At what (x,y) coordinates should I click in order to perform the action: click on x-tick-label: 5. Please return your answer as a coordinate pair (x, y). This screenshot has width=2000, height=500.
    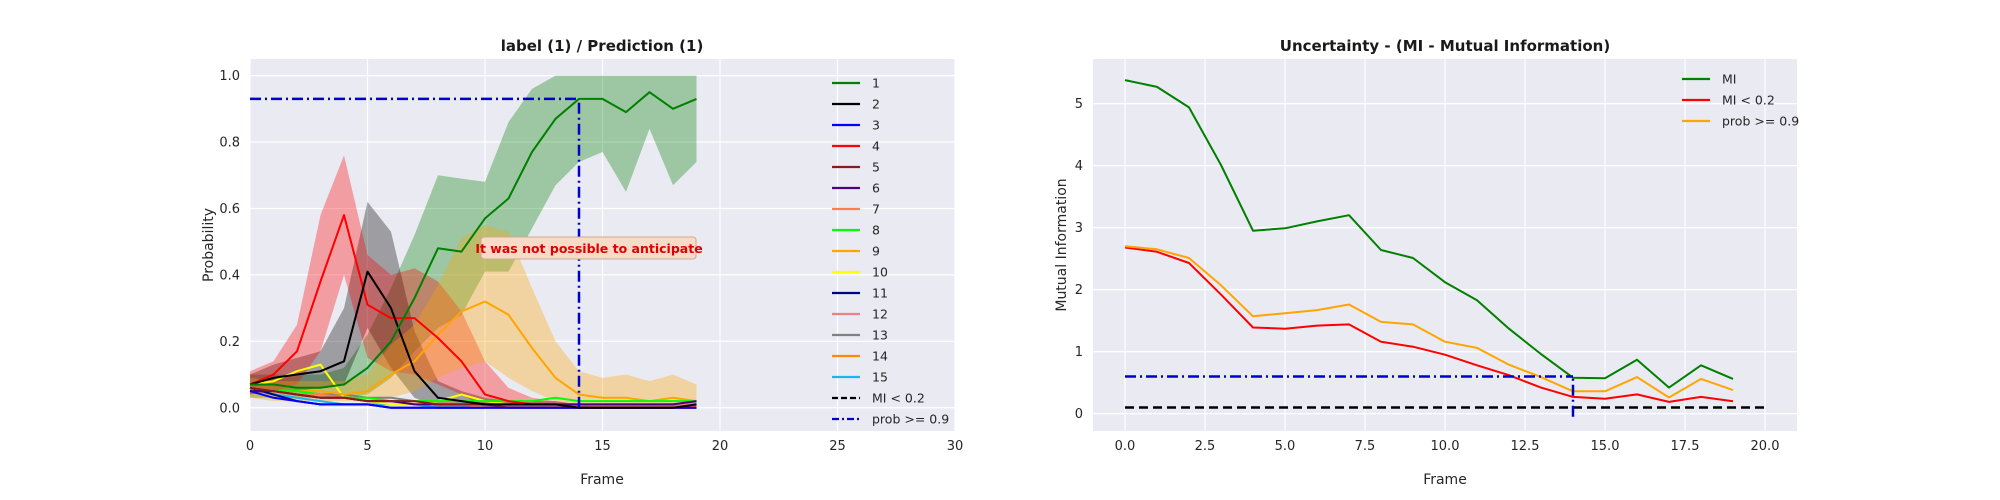
    Looking at the image, I should click on (367, 446).